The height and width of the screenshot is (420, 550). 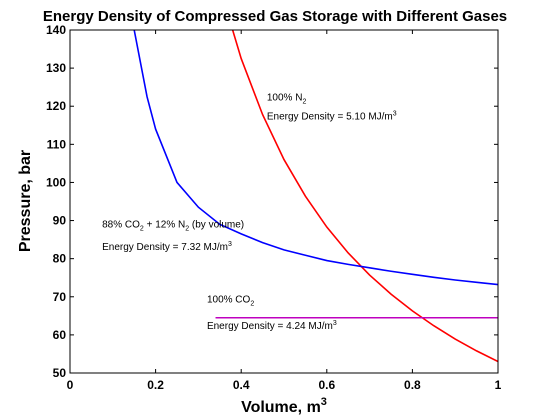 I want to click on annotation-n2-energy: Energy Density = 5.10 MJ/m3, so click(x=332, y=117).